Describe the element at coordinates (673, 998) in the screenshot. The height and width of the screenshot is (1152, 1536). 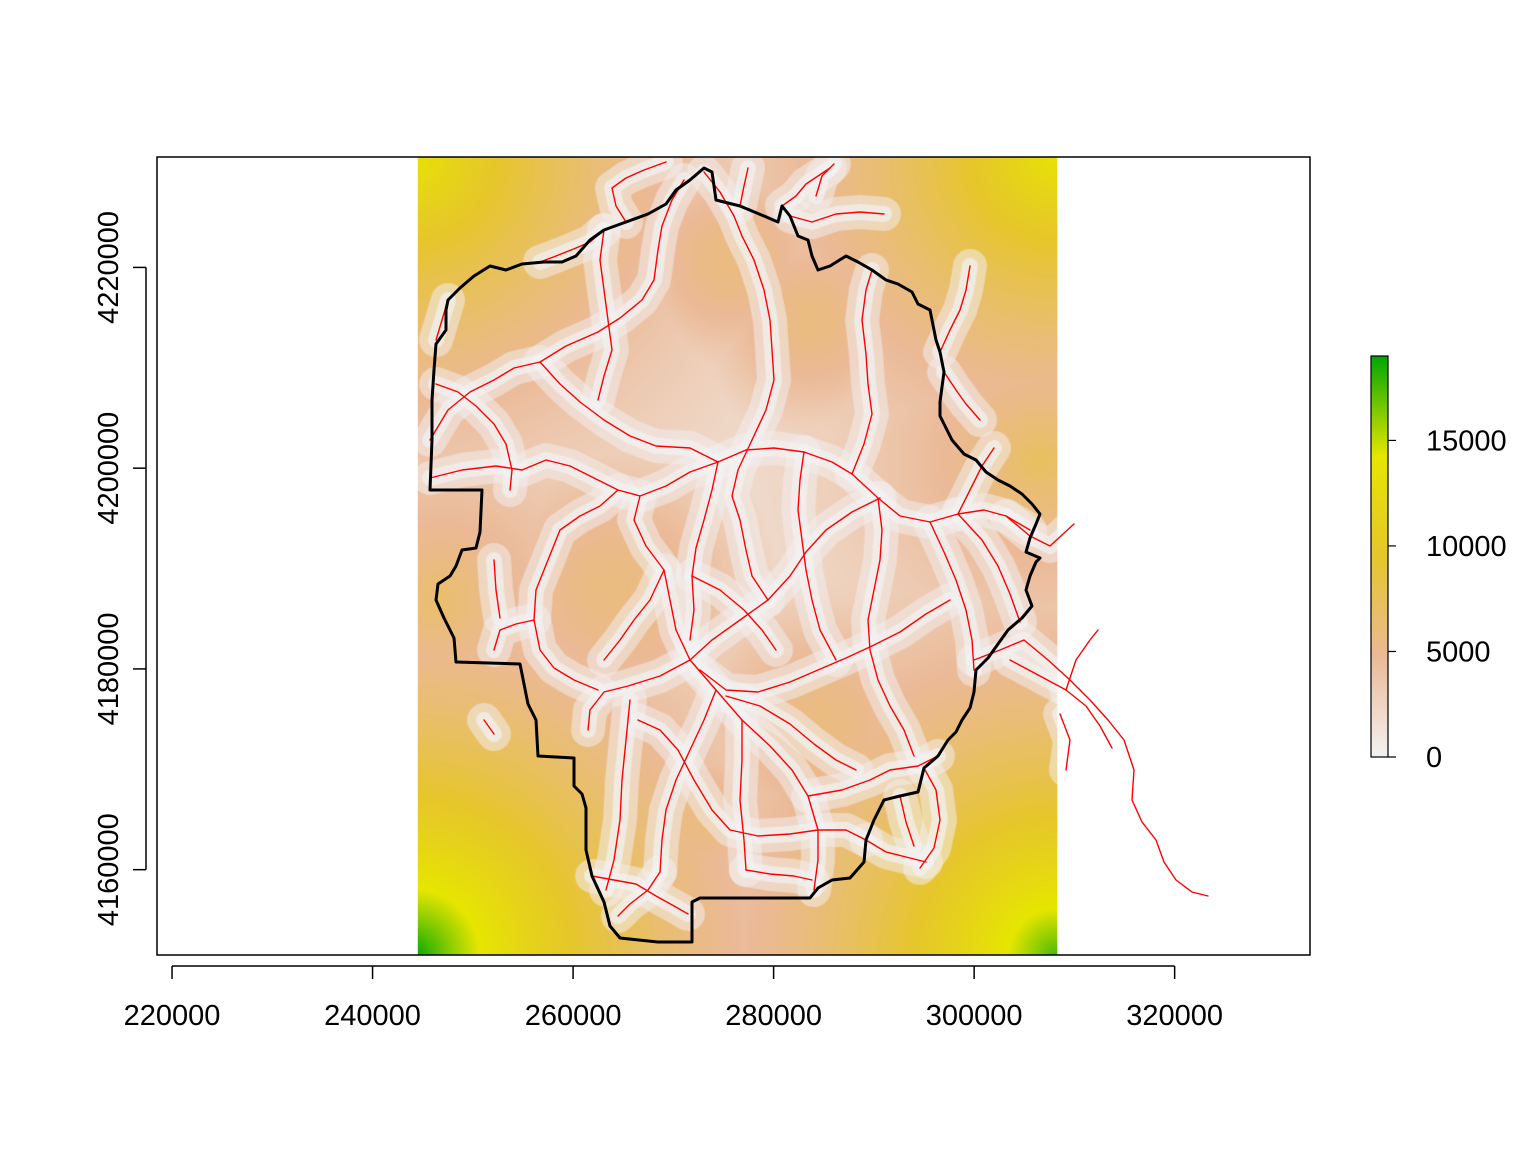
I see `x-axis: 220000 240000 260000 280000 300000 320000` at that location.